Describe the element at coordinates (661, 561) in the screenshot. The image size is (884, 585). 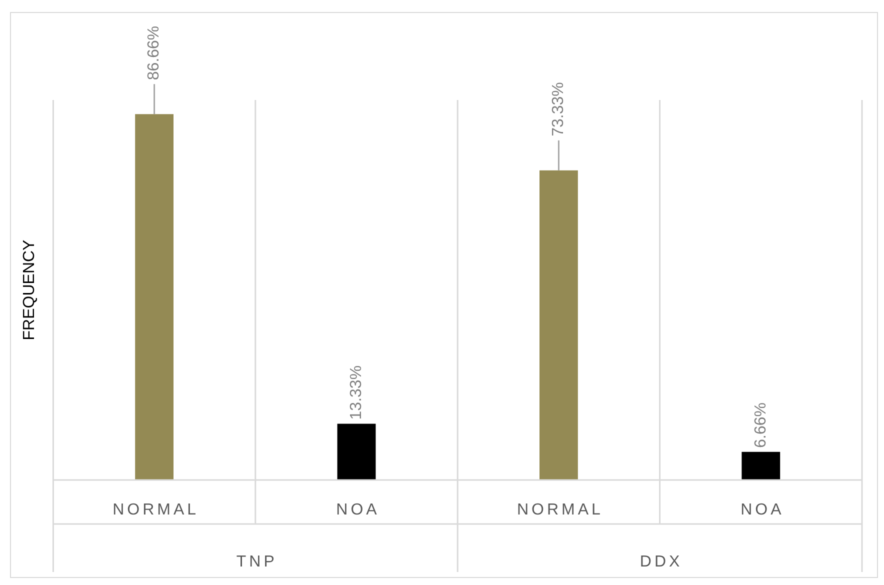
I see `text: DDX` at that location.